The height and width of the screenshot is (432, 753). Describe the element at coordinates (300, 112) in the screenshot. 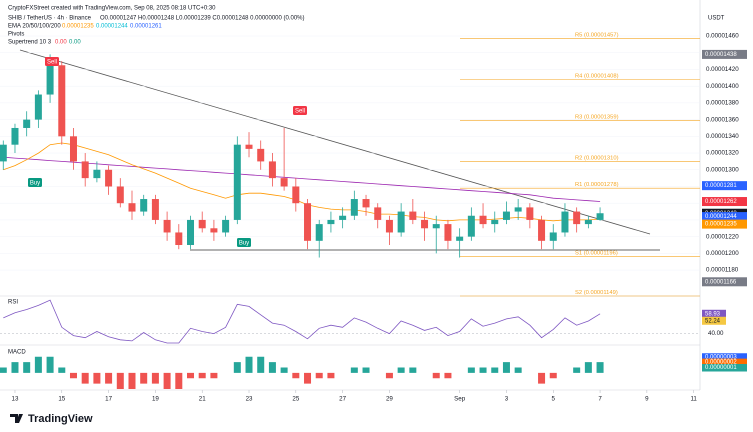

I see `signal-label: Sell` at that location.